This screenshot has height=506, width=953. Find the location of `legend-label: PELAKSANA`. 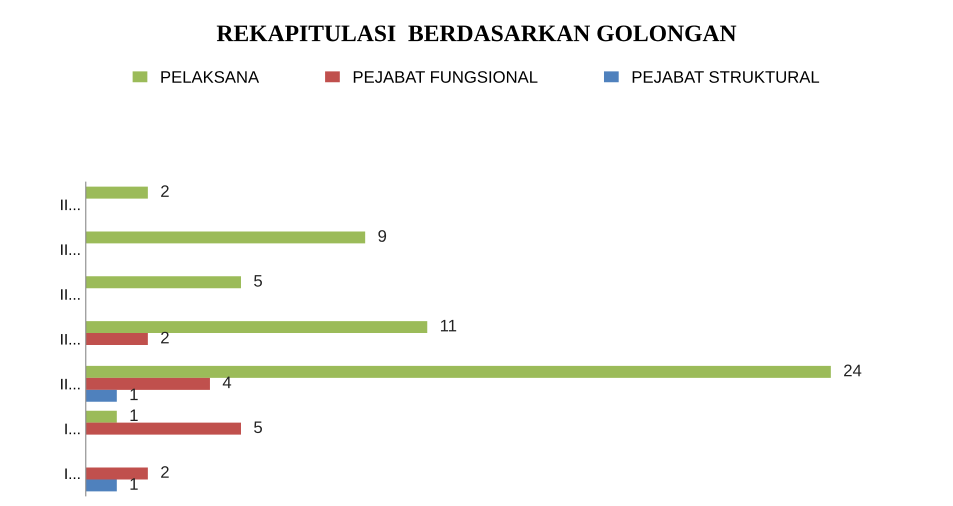

legend-label: PELAKSANA is located at coordinates (210, 77).